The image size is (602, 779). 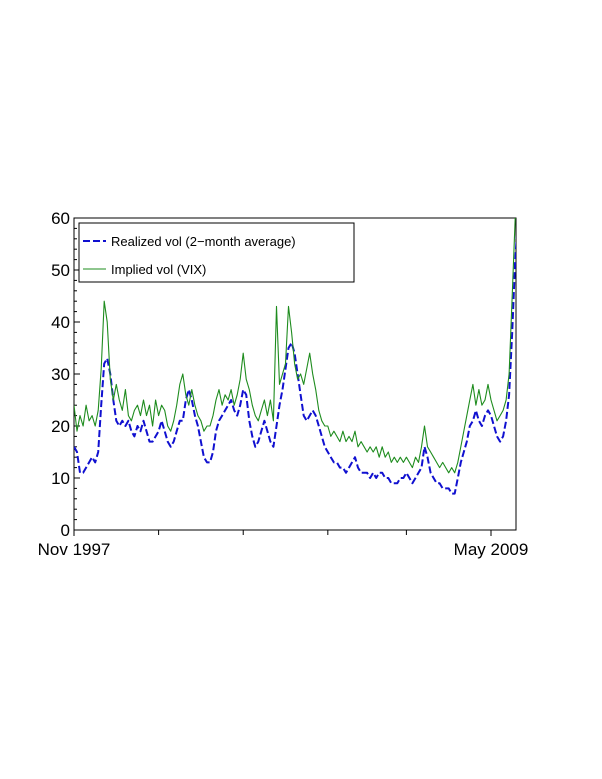 I want to click on y-tick-label: 0, so click(x=65, y=530).